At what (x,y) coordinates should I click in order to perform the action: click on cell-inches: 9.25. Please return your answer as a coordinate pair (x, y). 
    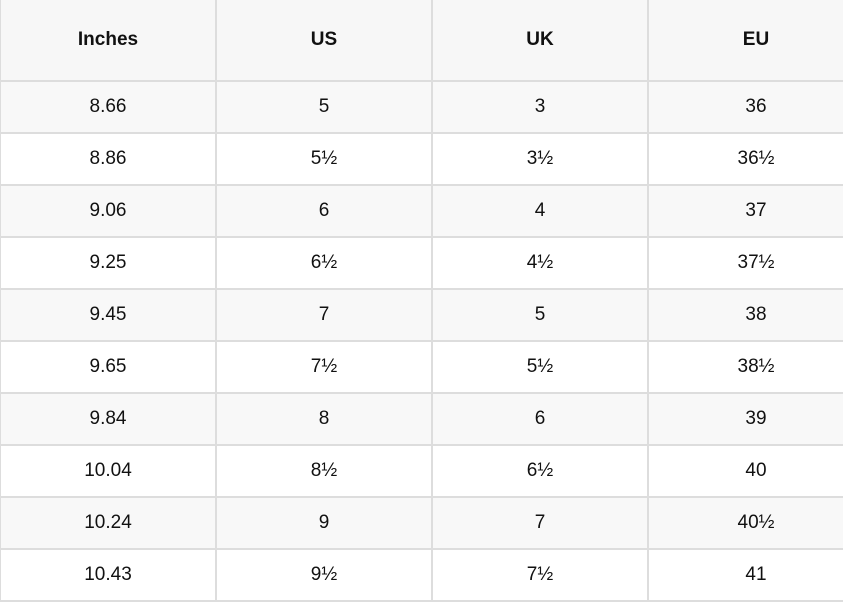
    Looking at the image, I should click on (108, 263).